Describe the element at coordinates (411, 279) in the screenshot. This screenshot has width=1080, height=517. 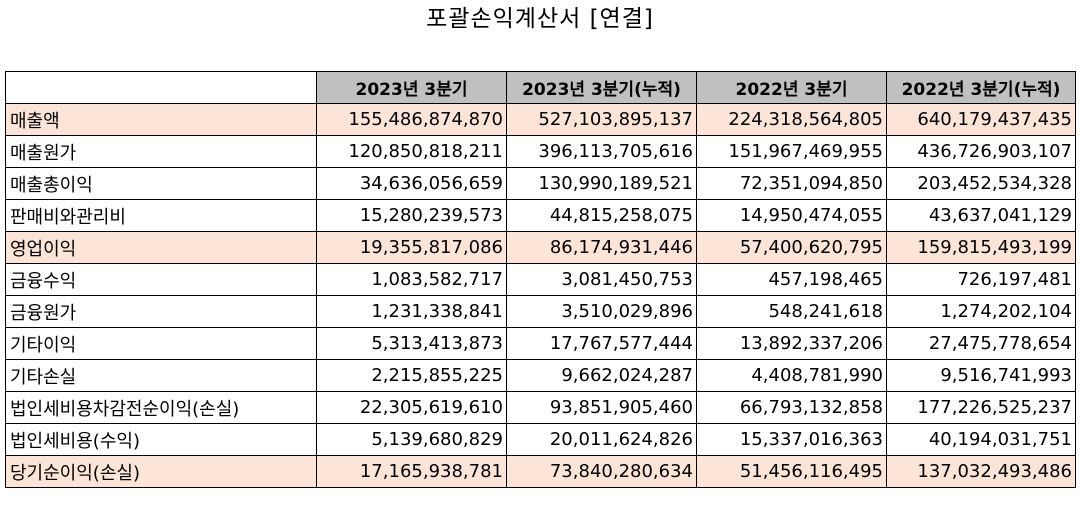
I see `value-cell: 1,083,582,717` at that location.